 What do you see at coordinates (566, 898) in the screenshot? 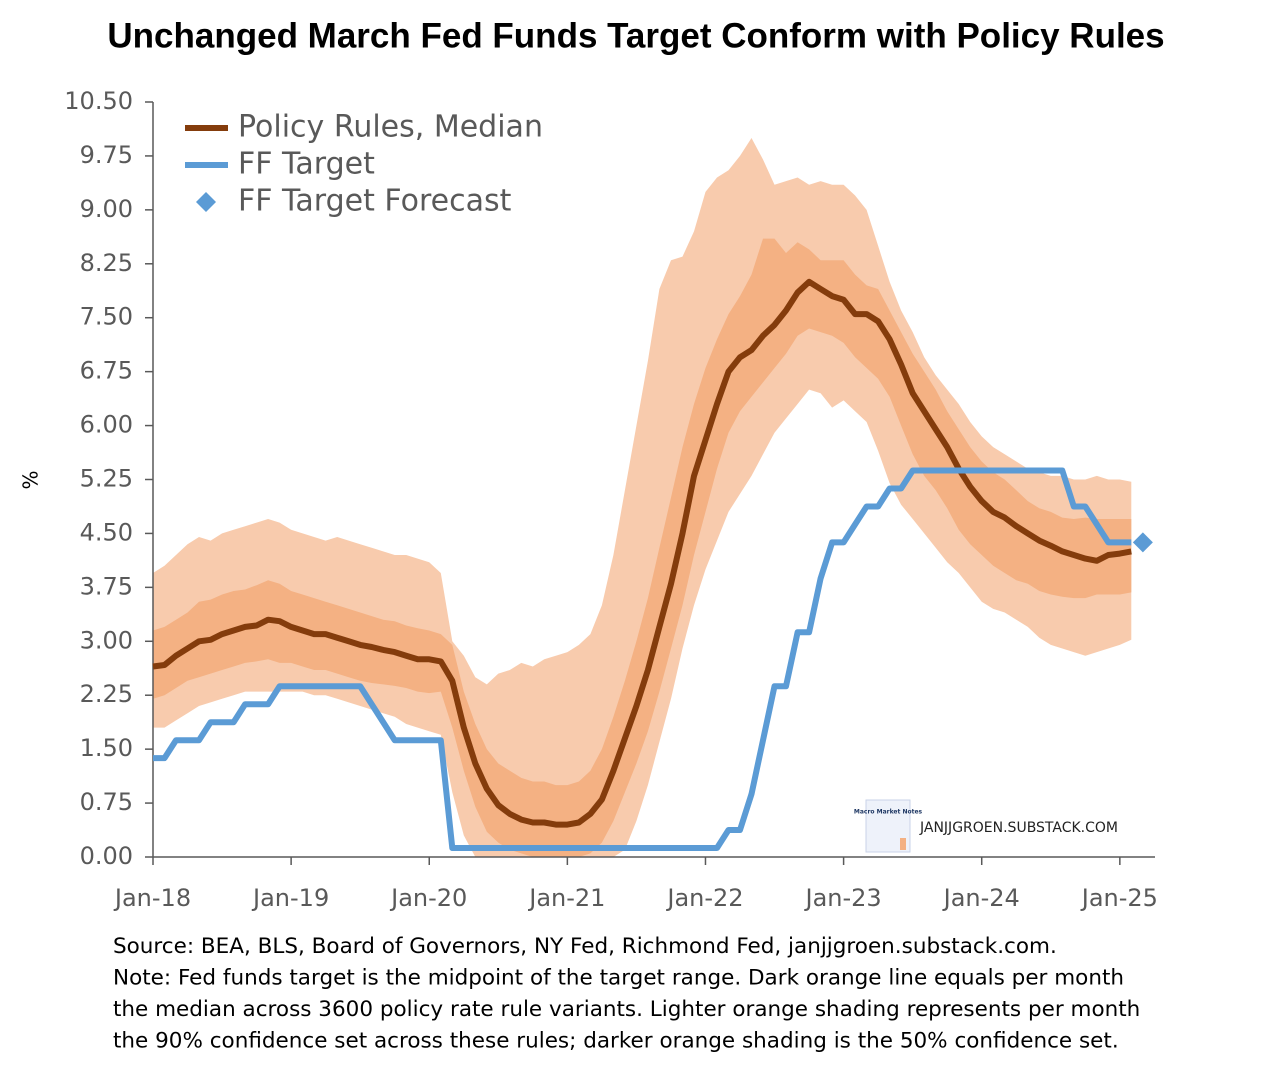
I see `x-tick-label: Jan-21` at bounding box center [566, 898].